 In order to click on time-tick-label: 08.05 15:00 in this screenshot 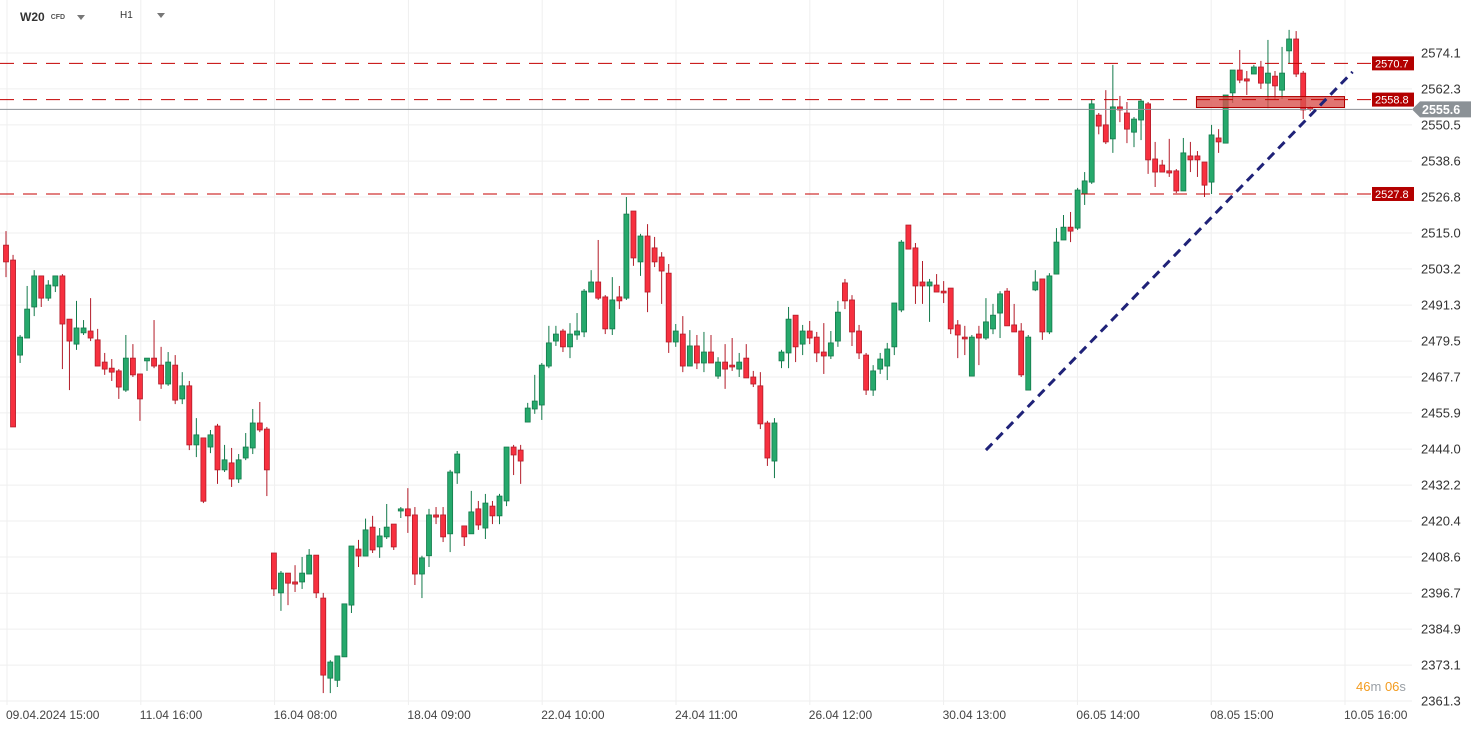, I will do `click(1242, 715)`.